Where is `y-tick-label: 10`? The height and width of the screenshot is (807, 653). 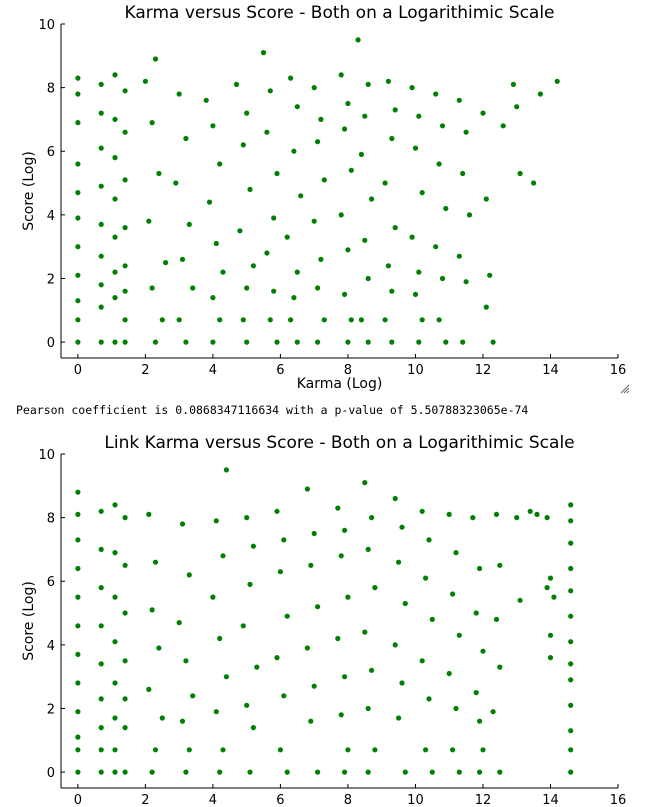 y-tick-label: 10 is located at coordinates (46, 25).